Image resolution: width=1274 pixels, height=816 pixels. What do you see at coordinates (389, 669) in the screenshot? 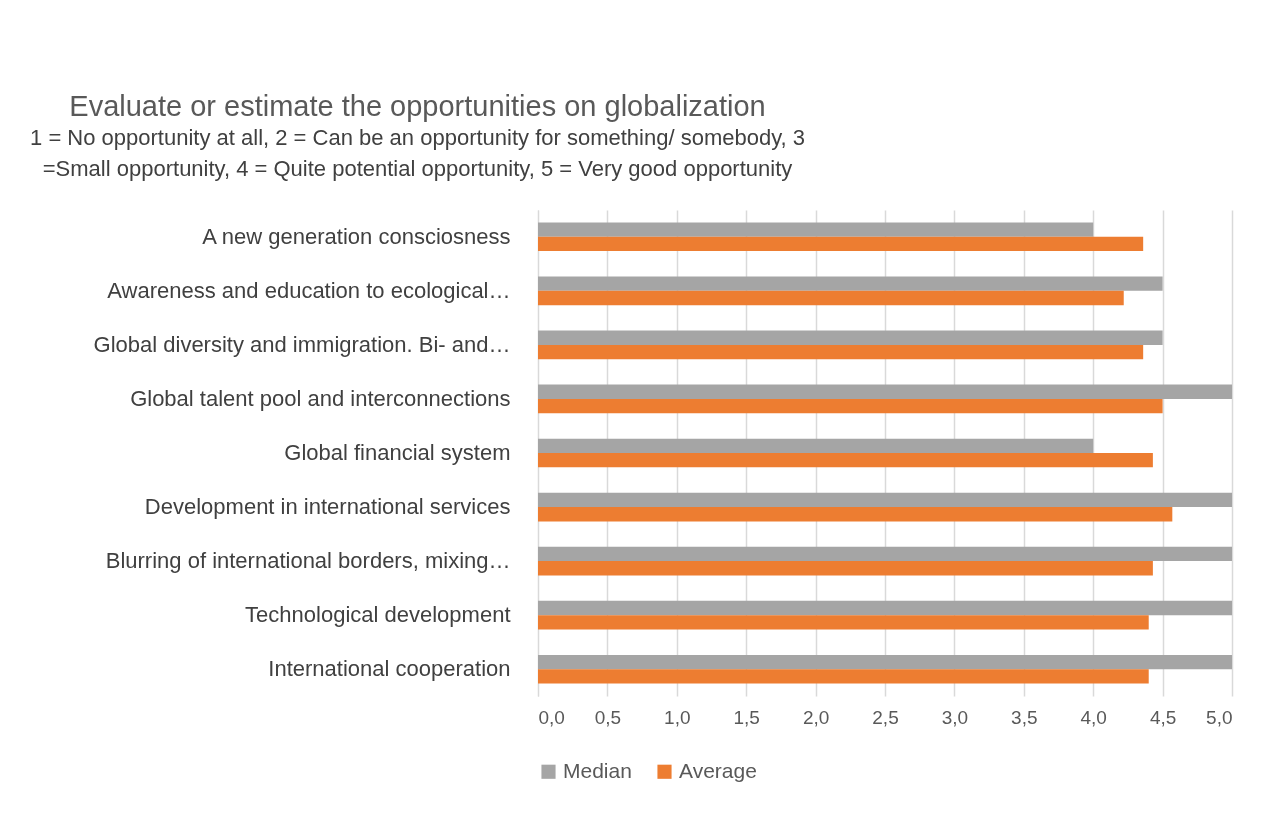
I see `y-tick-label: International cooperation` at bounding box center [389, 669].